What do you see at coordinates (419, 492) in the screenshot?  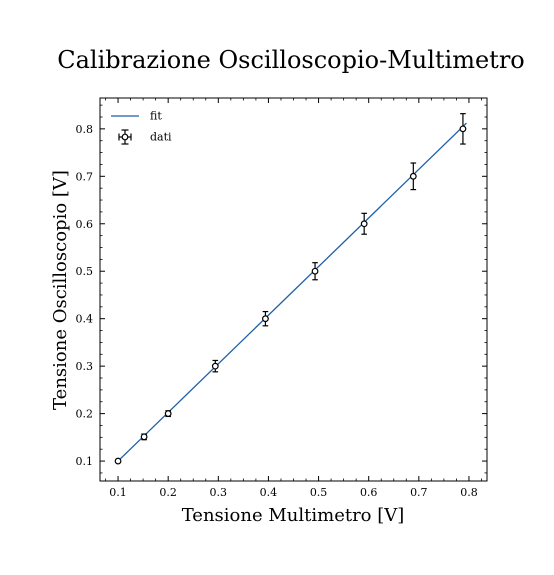 I see `x-tick-label: 0.7` at bounding box center [419, 492].